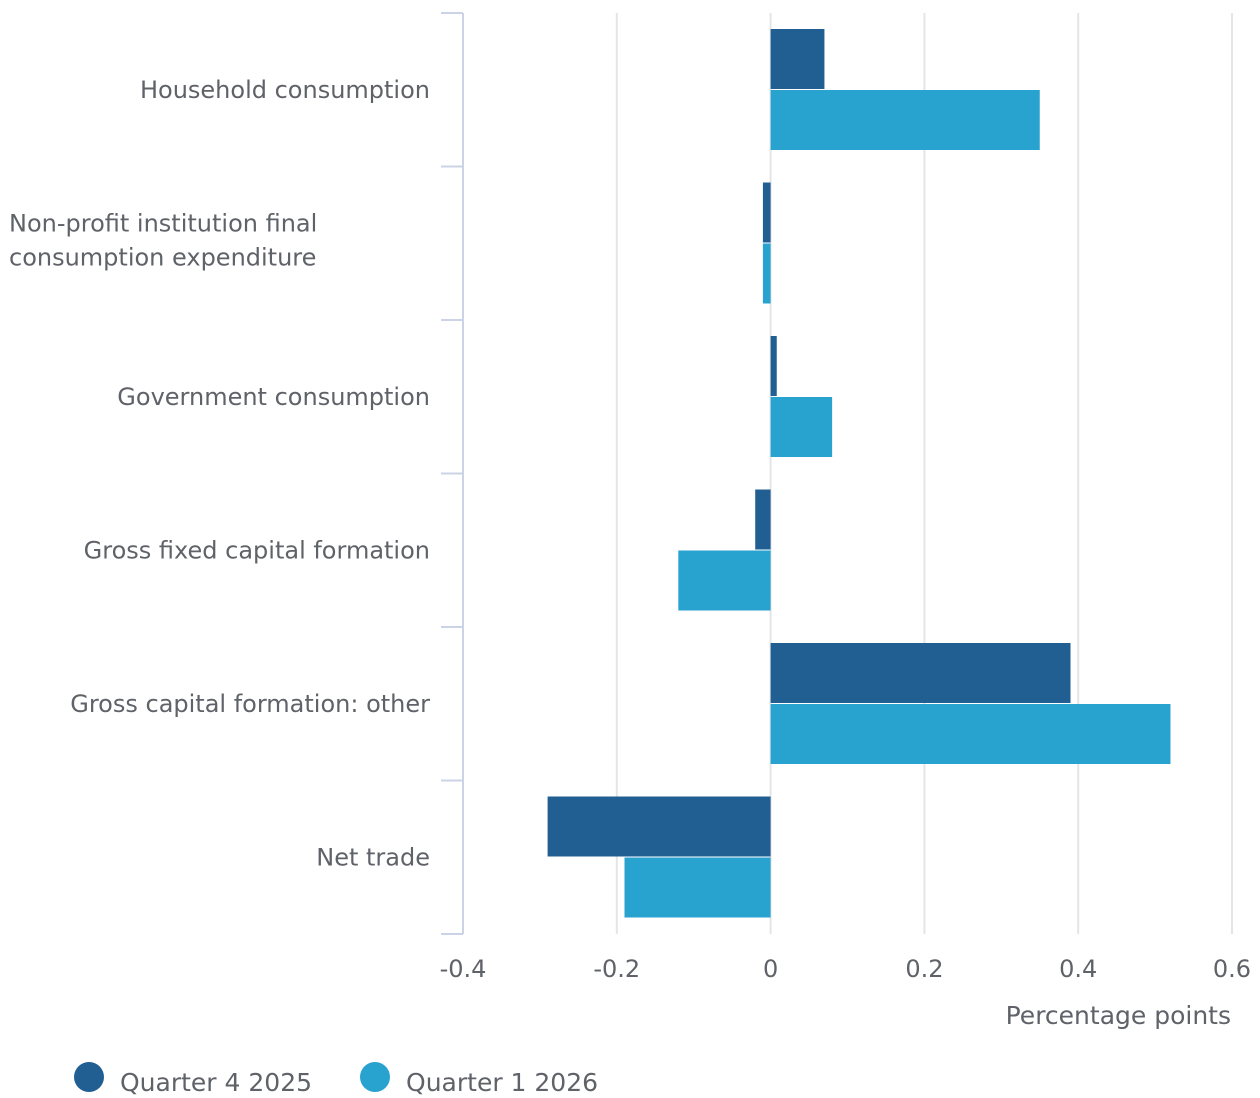 Image resolution: width=1260 pixels, height=1098 pixels. Describe the element at coordinates (257, 550) in the screenshot. I see `category-label: Gross fixed capital formation` at that location.